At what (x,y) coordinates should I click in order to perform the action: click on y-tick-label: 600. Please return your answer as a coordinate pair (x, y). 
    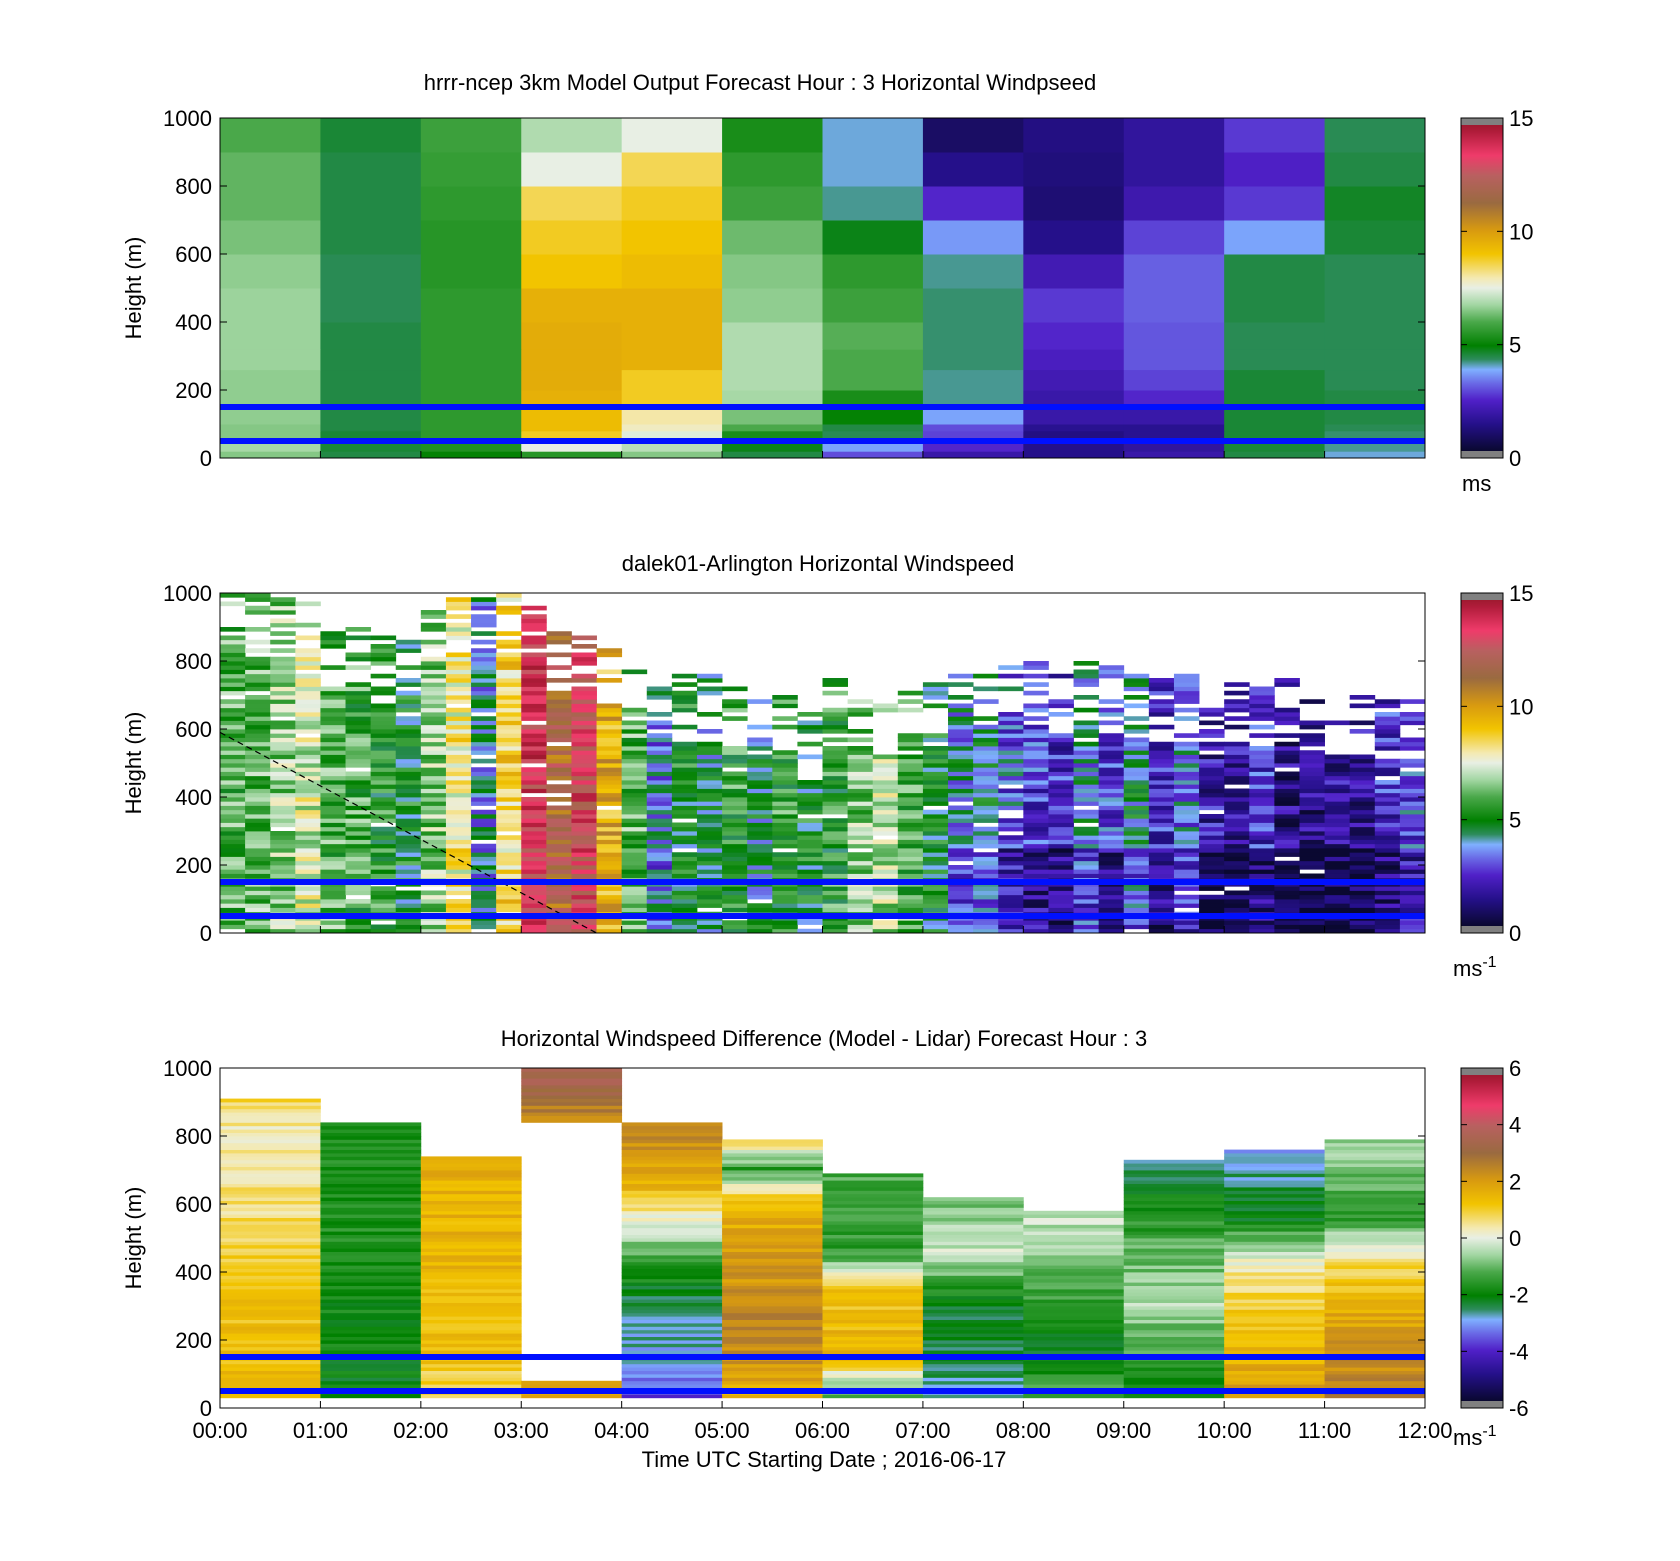
    Looking at the image, I should click on (193, 254).